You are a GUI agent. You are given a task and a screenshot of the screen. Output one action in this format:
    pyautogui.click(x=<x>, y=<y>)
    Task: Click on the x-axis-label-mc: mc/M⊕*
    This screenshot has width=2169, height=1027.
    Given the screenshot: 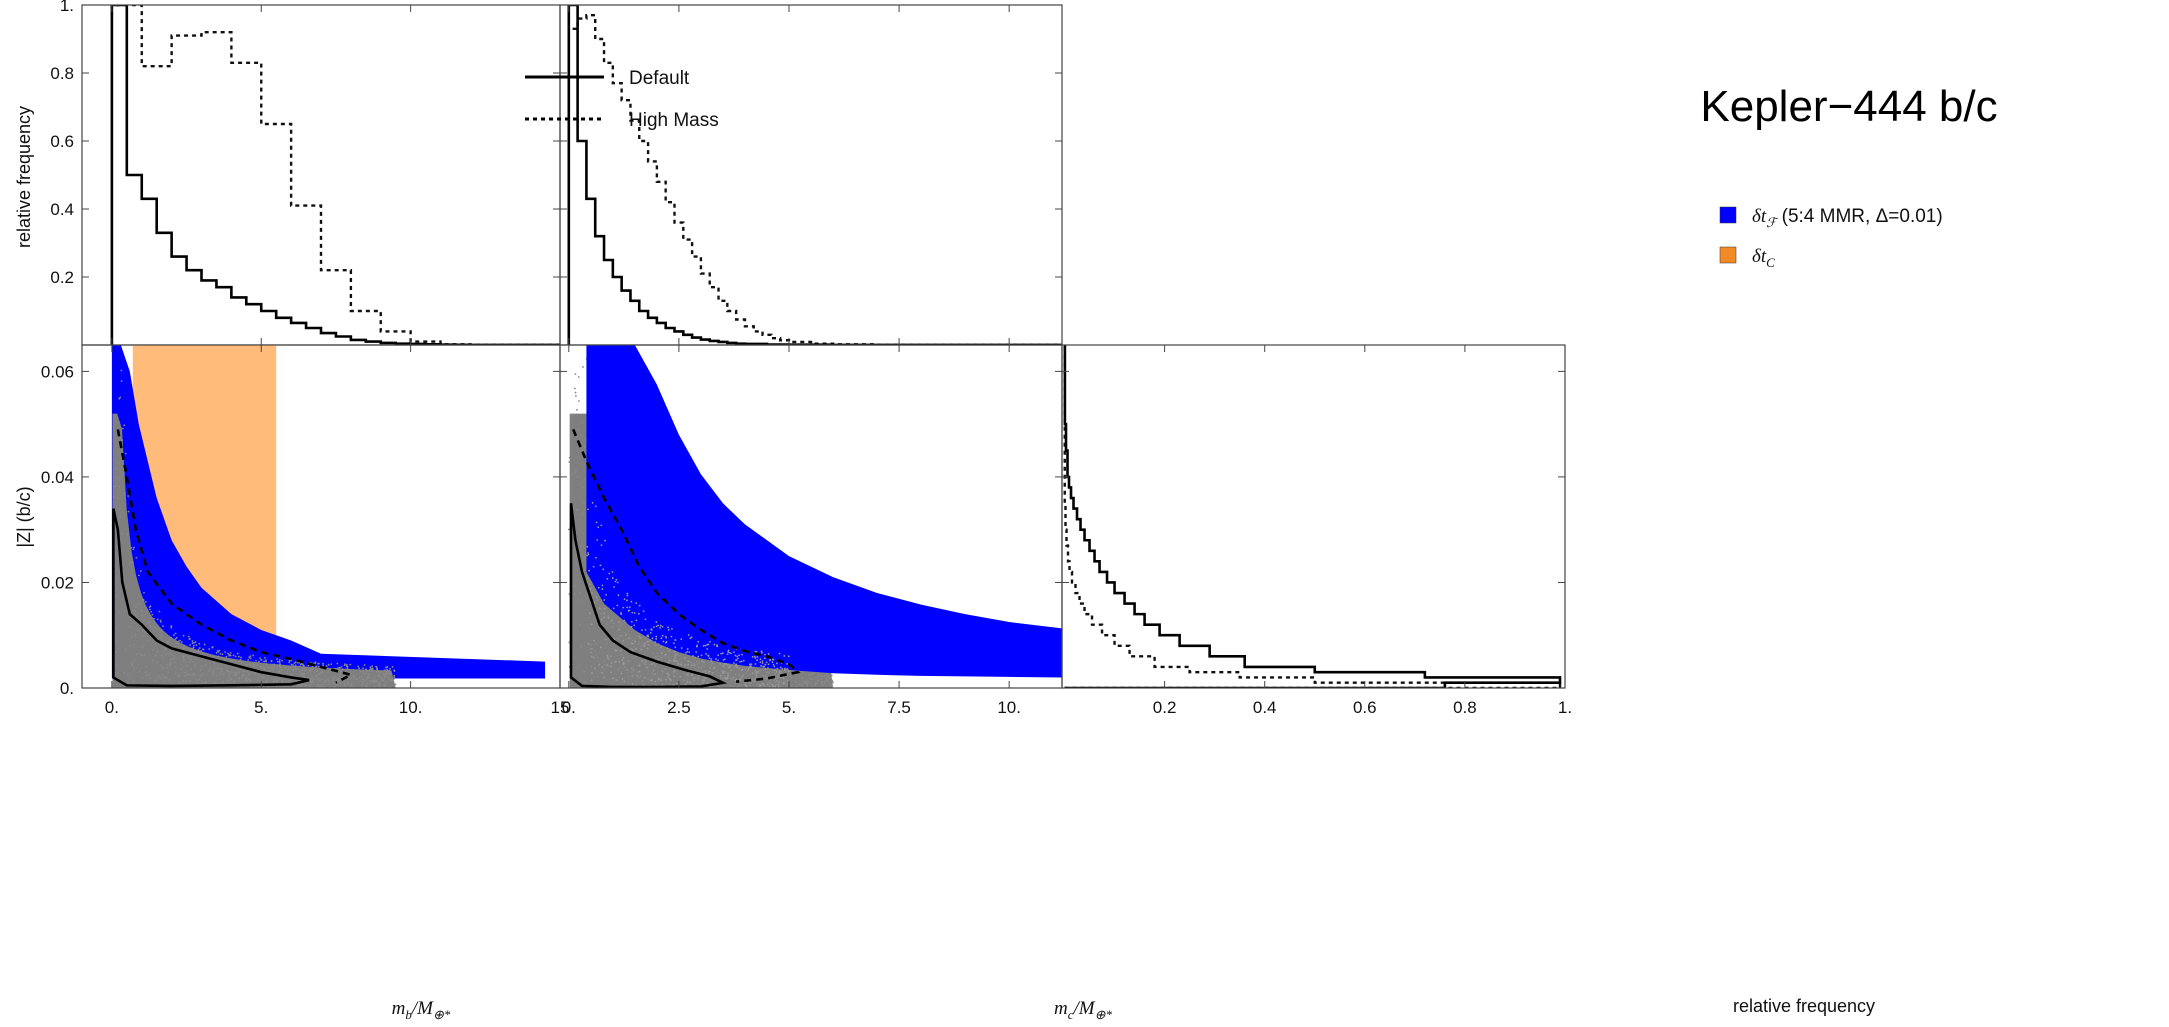 What is the action you would take?
    pyautogui.click(x=1083, y=1010)
    